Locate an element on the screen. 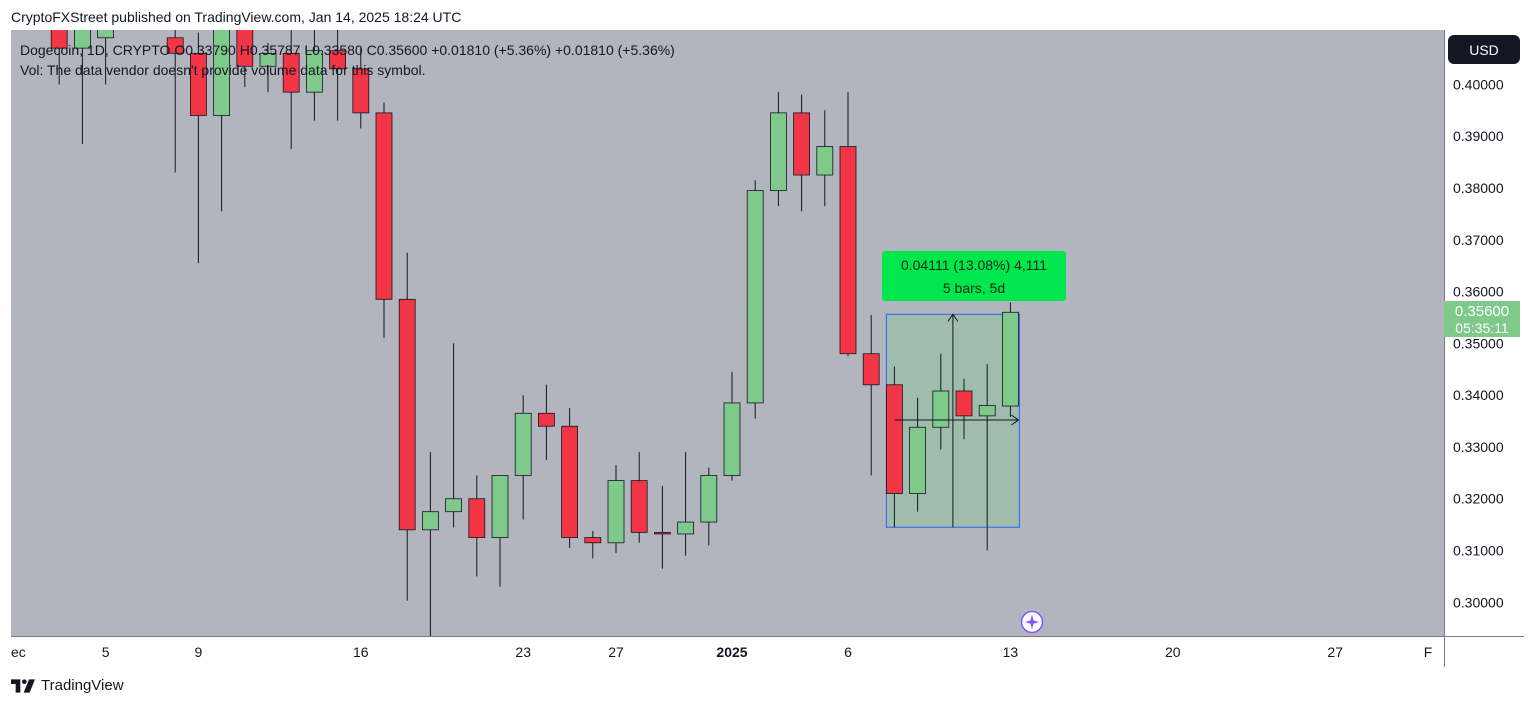 Image resolution: width=1536 pixels, height=707 pixels. sparkle-icon is located at coordinates (1032, 622).